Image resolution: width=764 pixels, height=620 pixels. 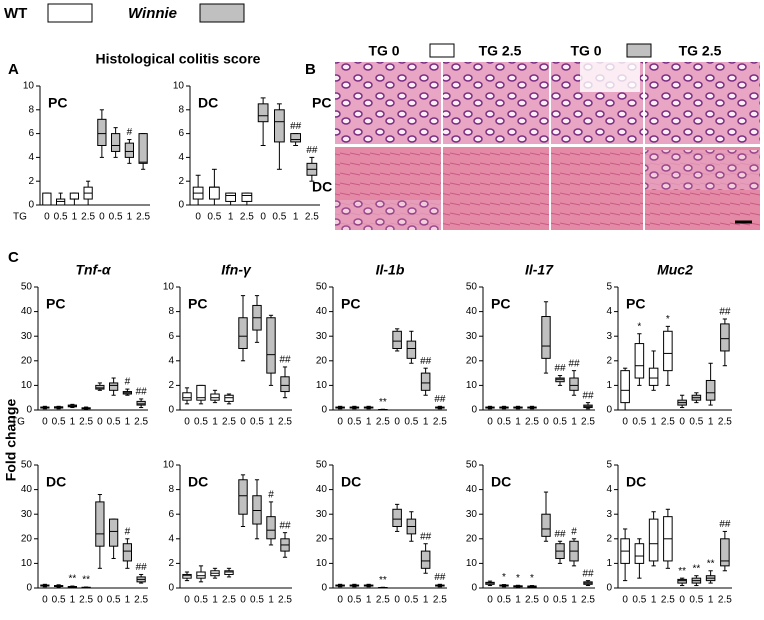 What do you see at coordinates (383, 51) in the screenshot?
I see `column-label: TG 0` at bounding box center [383, 51].